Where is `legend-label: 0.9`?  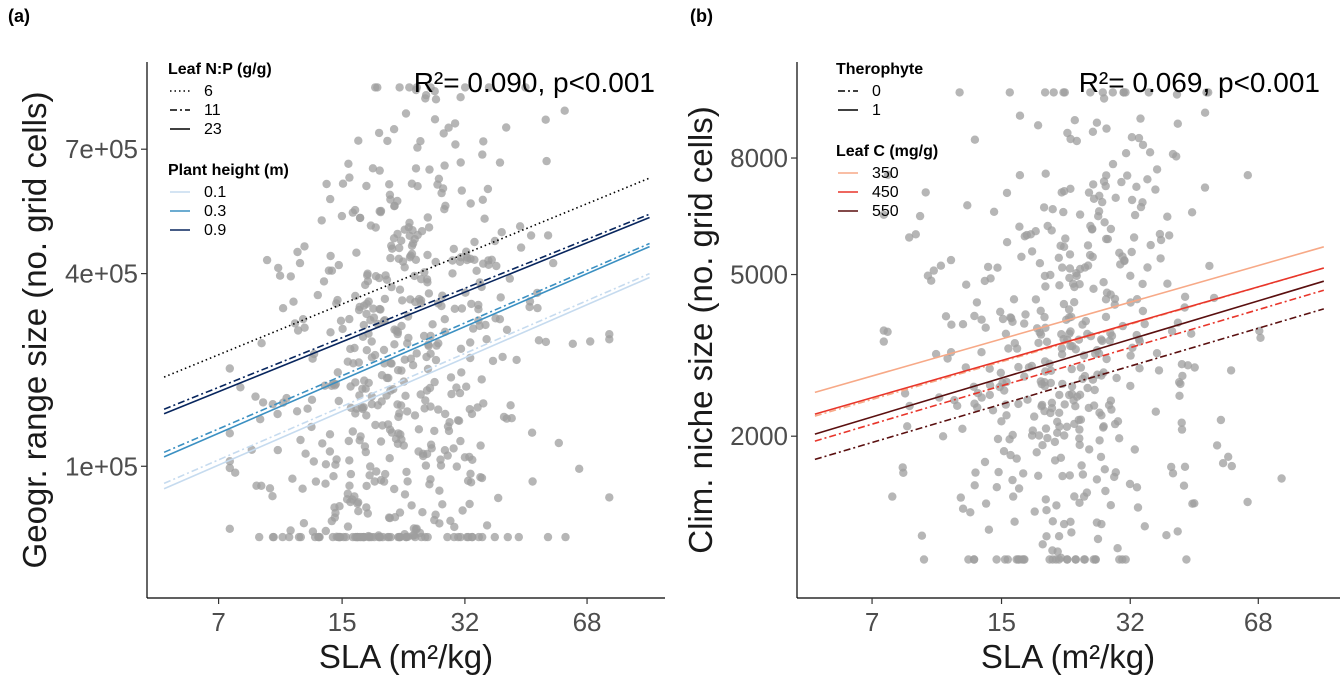 legend-label: 0.9 is located at coordinates (215, 230).